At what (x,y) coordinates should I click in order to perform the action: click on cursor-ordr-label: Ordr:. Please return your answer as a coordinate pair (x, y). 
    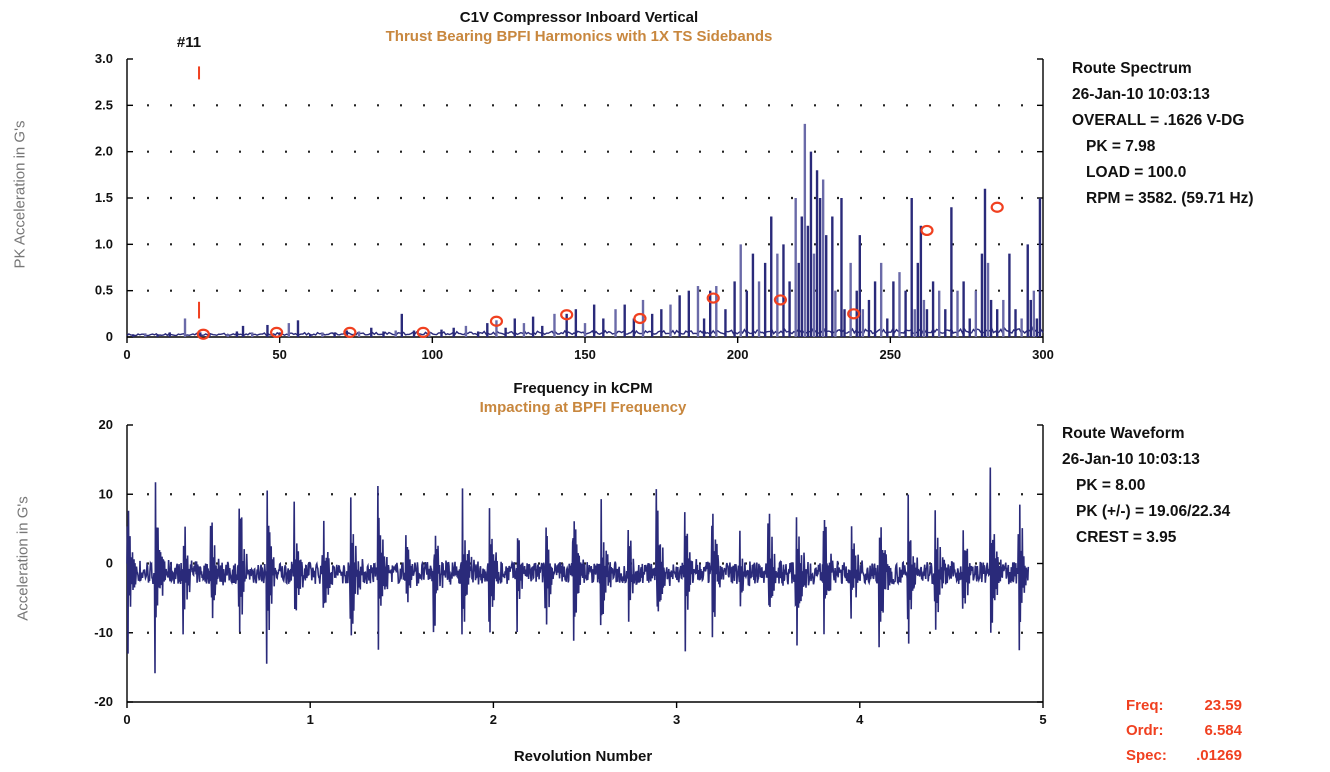
    Looking at the image, I should click on (1145, 730).